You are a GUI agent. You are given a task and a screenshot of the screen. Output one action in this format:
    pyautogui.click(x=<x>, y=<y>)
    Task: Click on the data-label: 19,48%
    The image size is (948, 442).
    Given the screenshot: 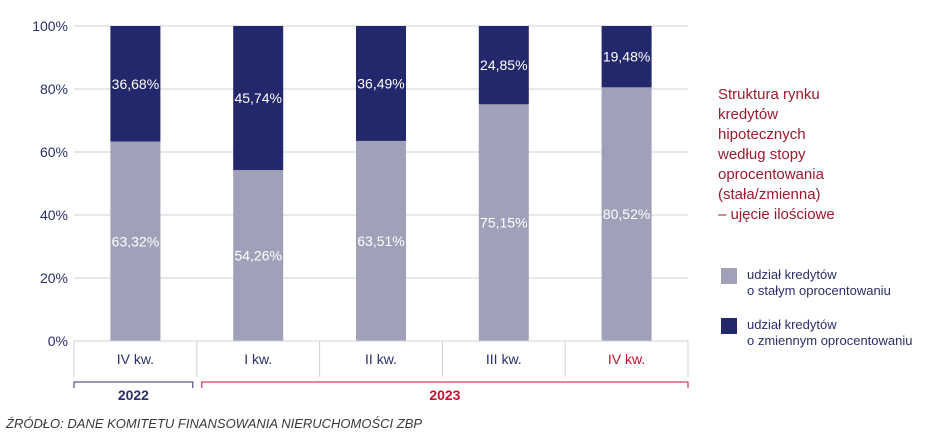 What is the action you would take?
    pyautogui.click(x=626, y=57)
    